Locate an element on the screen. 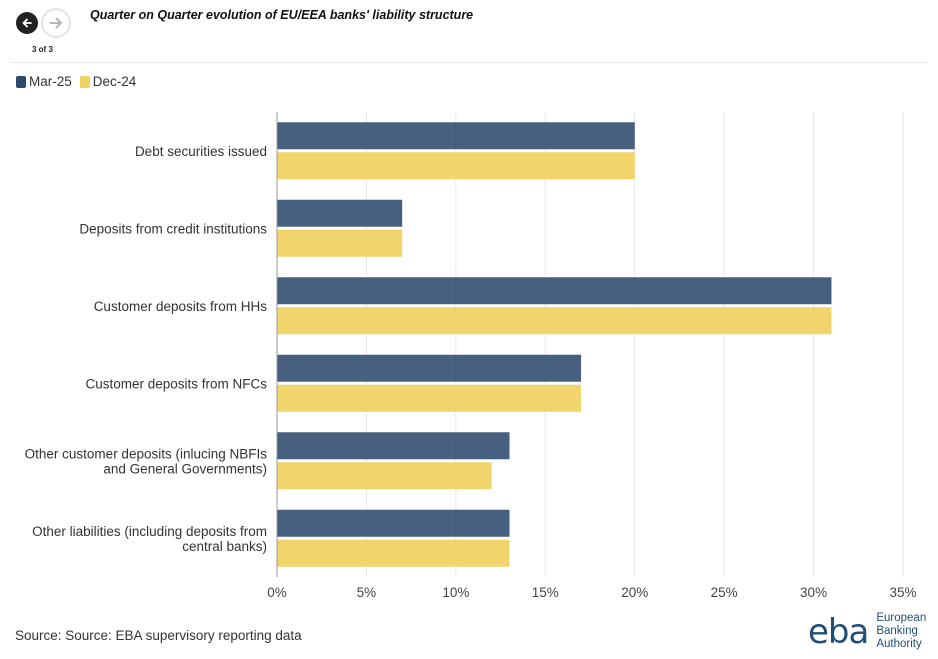 Image resolution: width=938 pixels, height=659 pixels. logo-text: European Banking Authority is located at coordinates (901, 631).